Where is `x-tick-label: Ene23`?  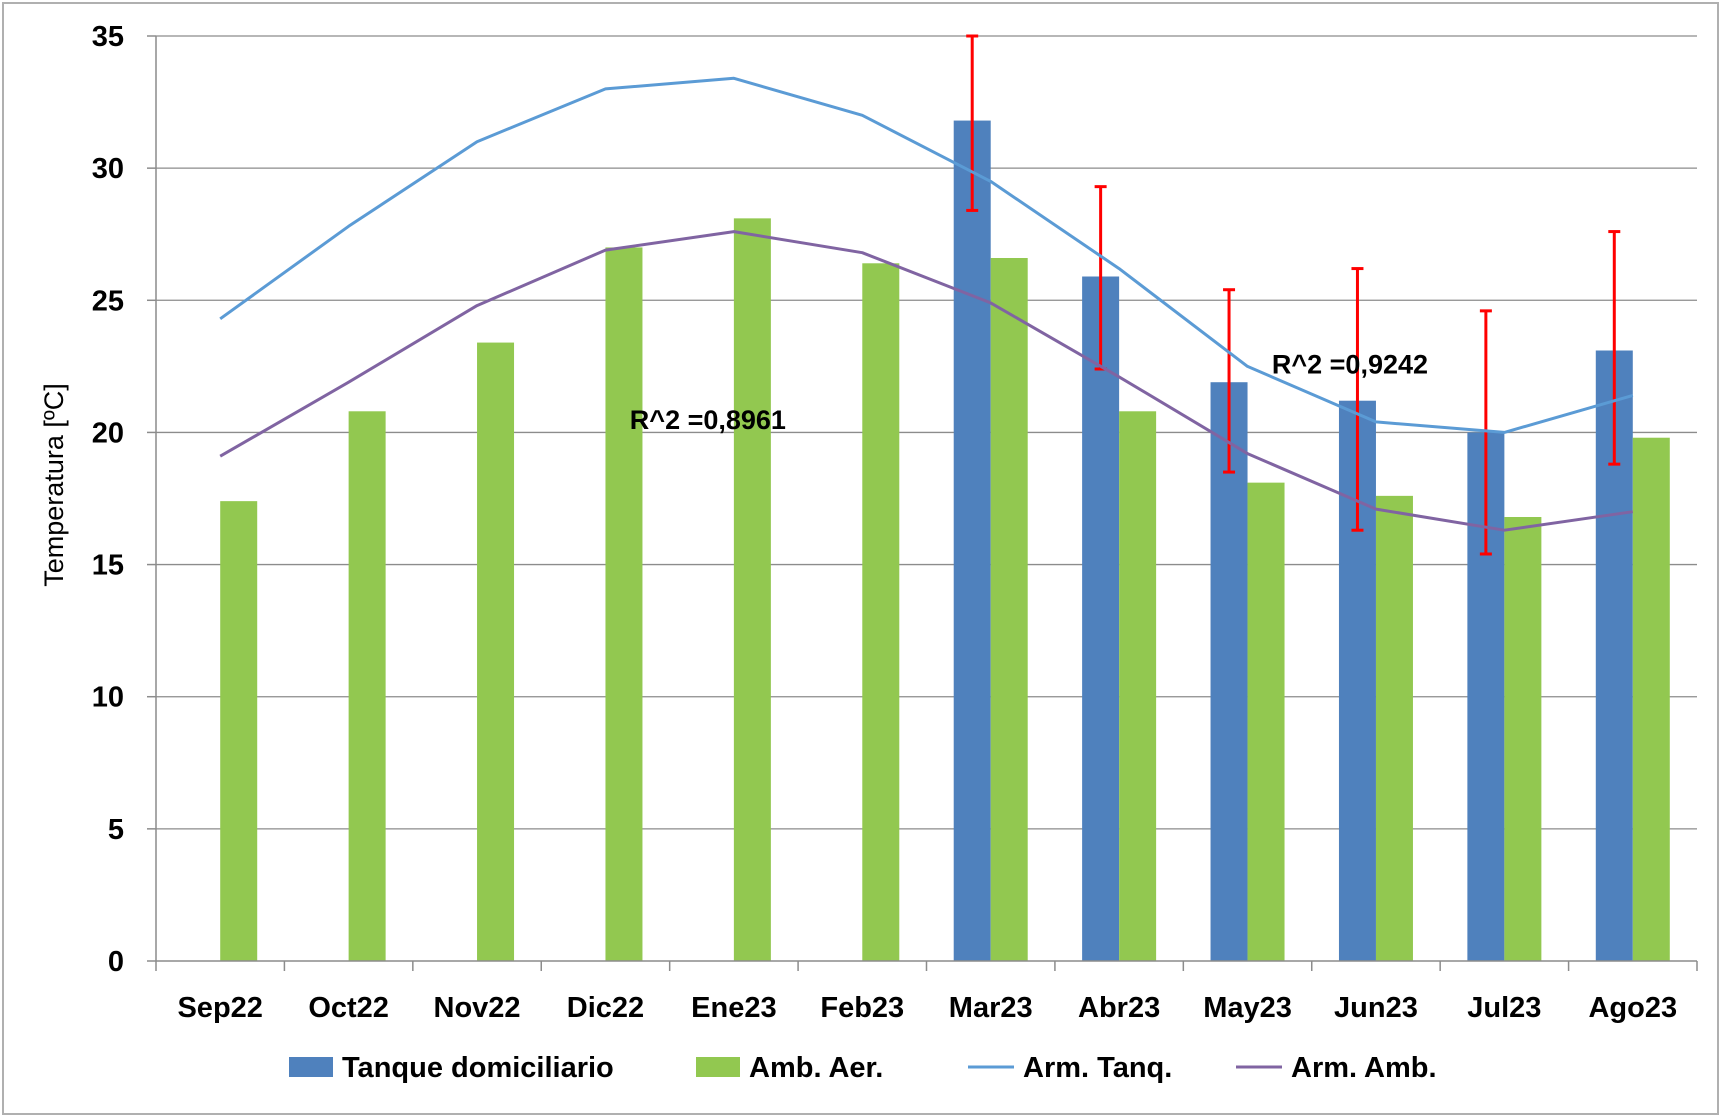 x-tick-label: Ene23 is located at coordinates (733, 1008).